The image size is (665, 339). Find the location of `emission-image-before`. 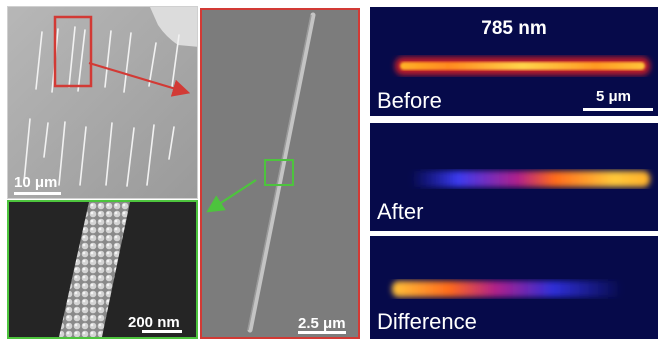

emission-image-before is located at coordinates (514, 61).